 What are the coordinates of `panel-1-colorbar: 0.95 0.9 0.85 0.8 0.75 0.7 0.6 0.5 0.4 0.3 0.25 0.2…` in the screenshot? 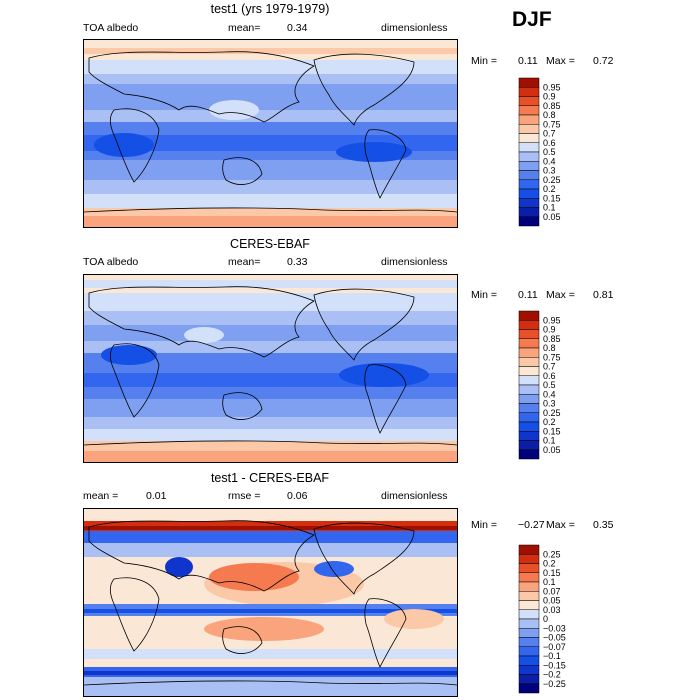 It's located at (558, 152).